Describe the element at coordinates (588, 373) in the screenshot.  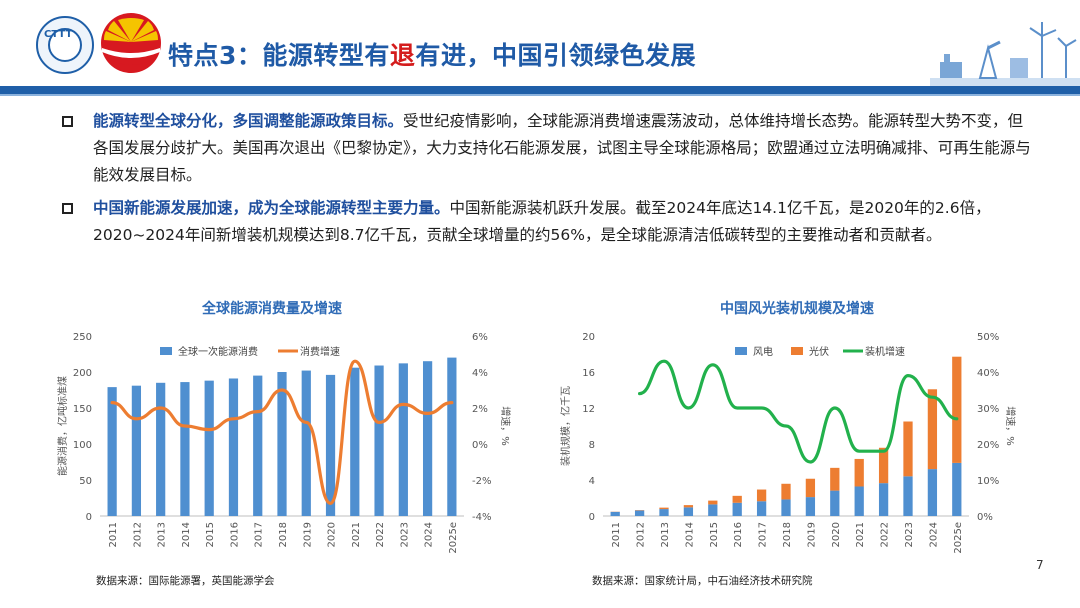
I see `y-tick-label: 16` at that location.